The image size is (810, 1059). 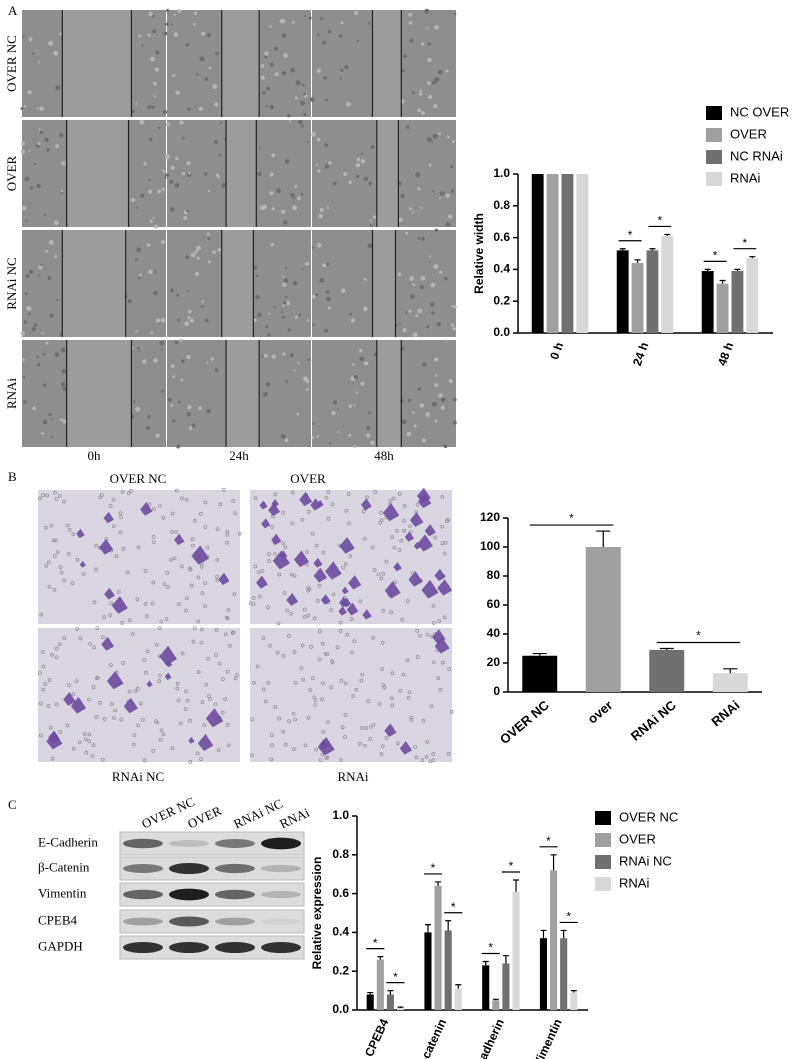 What do you see at coordinates (143, 947) in the screenshot?
I see `blot-band` at bounding box center [143, 947].